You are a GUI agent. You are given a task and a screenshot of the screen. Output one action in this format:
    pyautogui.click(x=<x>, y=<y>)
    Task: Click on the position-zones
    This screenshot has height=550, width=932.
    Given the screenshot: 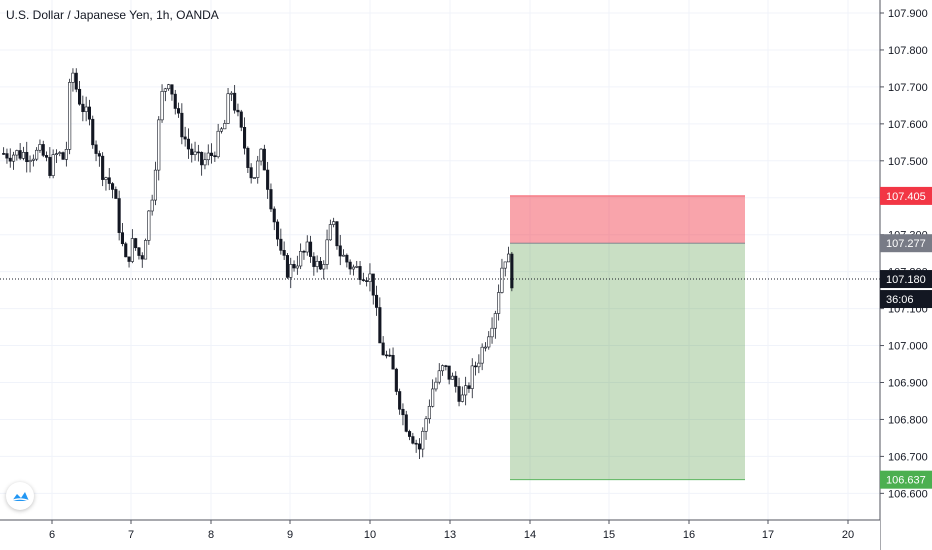 What is the action you would take?
    pyautogui.click(x=627, y=338)
    